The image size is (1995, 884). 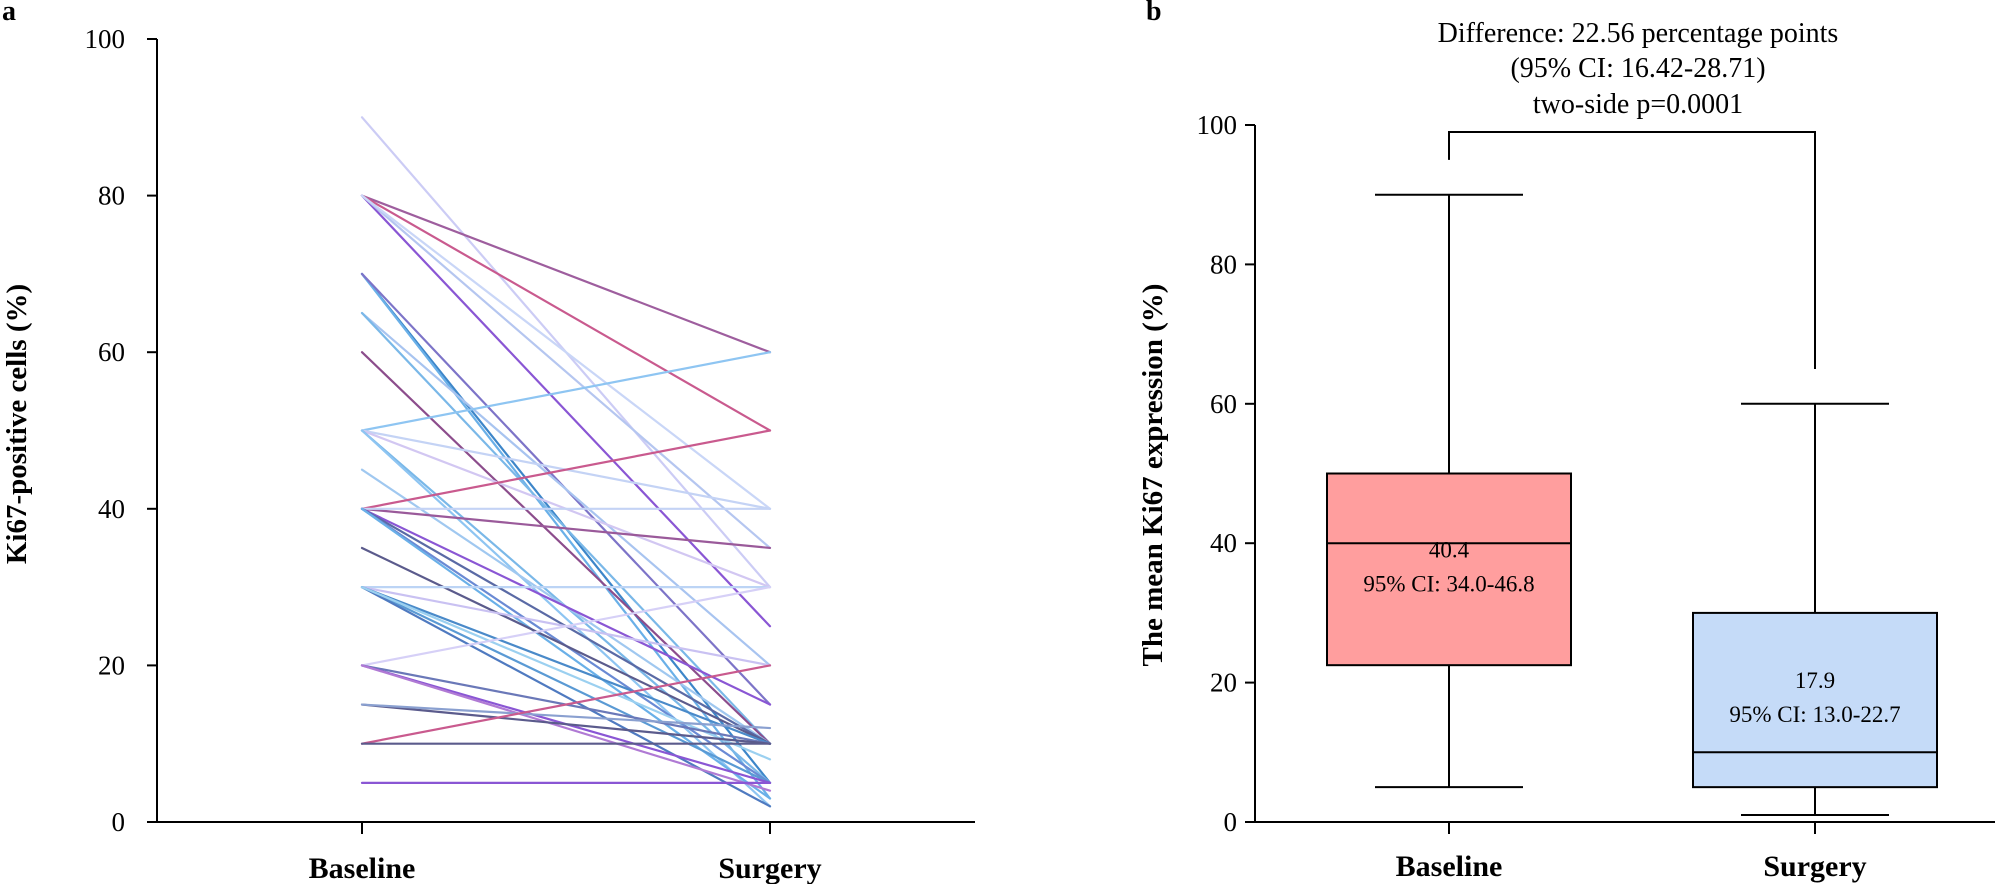 What do you see at coordinates (1223, 264) in the screenshot?
I see `panel-b-y-tick-label: 80` at bounding box center [1223, 264].